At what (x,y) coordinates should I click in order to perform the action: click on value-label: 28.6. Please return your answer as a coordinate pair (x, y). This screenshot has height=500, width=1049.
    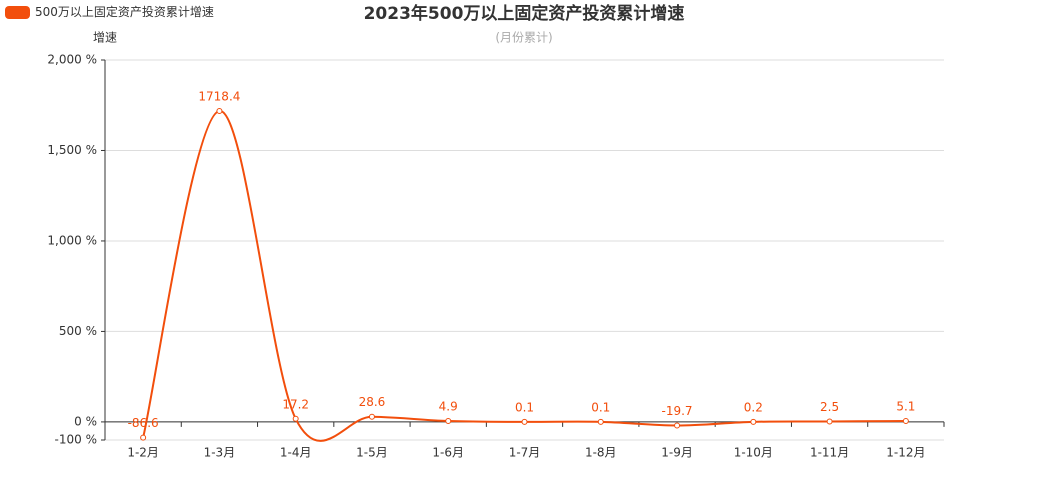
    Looking at the image, I should click on (372, 402).